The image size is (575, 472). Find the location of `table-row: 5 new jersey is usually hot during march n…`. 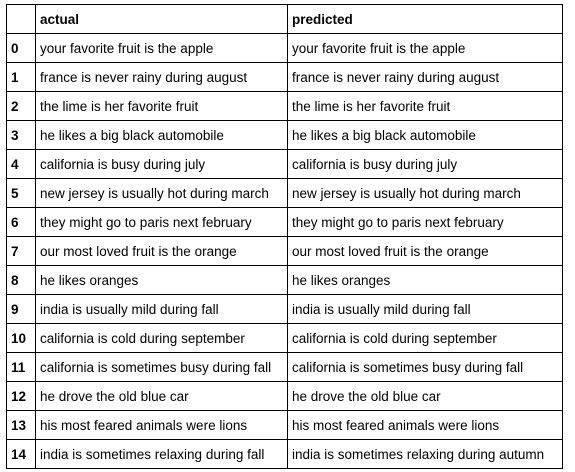

table-row: 5 new jersey is usually hot during march n… is located at coordinates (284, 193).